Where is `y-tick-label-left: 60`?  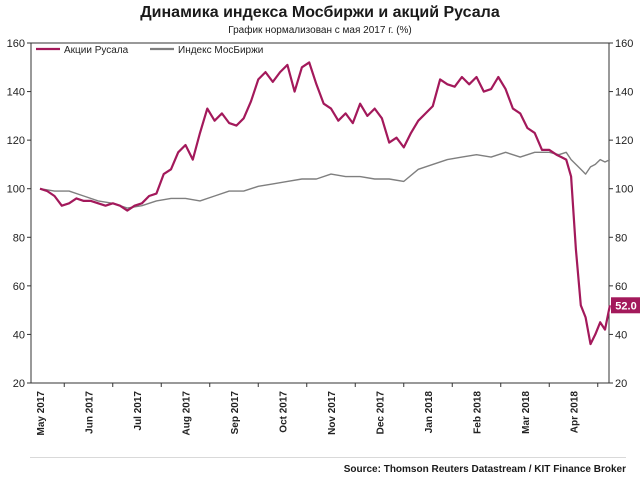 y-tick-label-left: 60 is located at coordinates (19, 287).